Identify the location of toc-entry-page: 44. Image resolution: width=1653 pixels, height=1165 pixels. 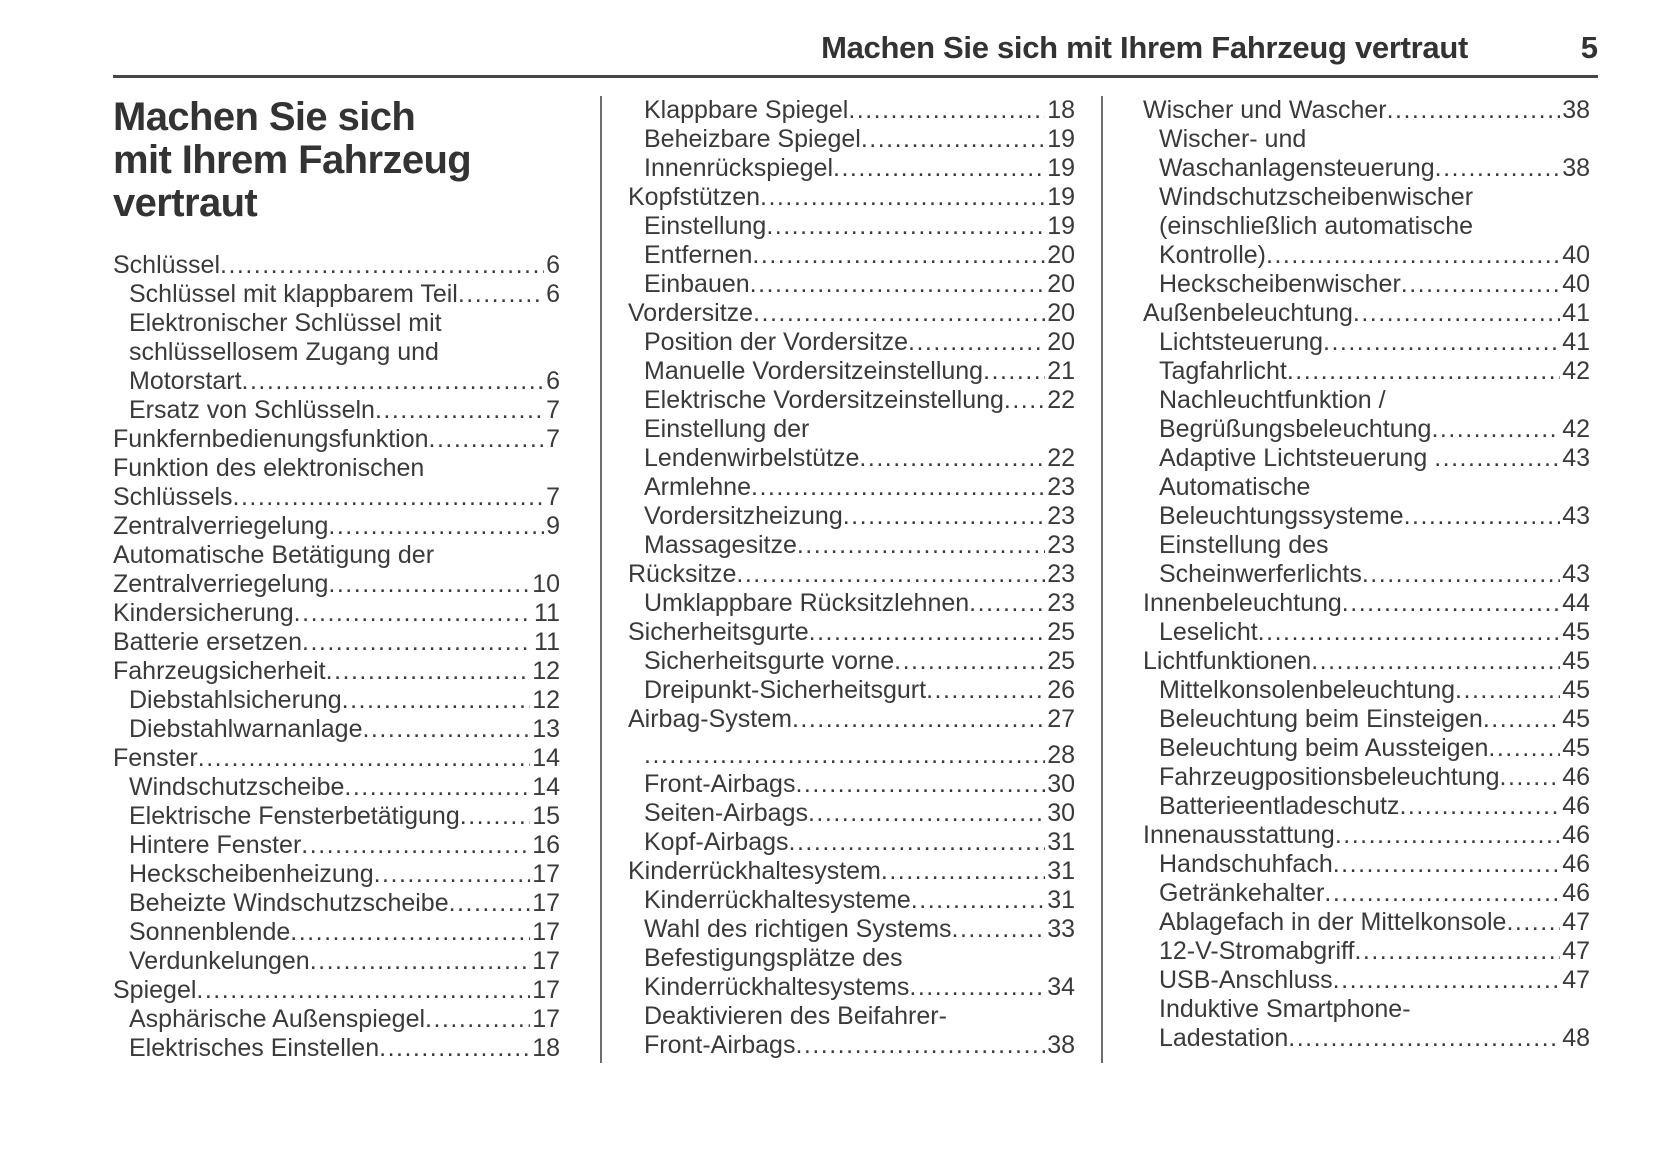
(1576, 603).